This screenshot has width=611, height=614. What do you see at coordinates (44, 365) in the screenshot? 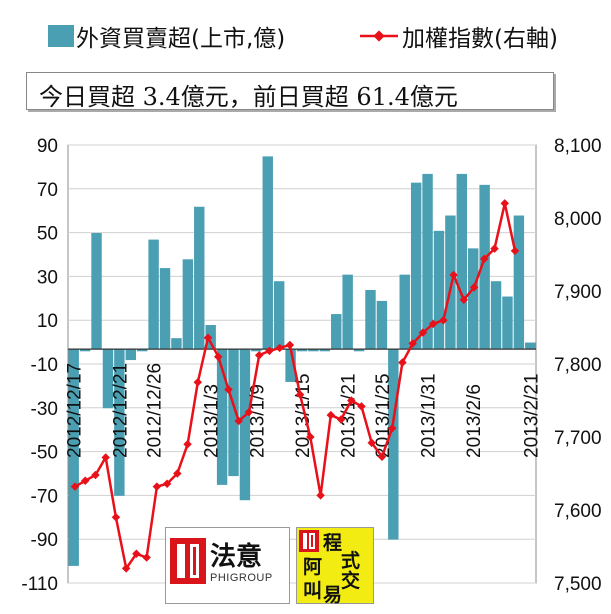
I see `left-tick-label: -10` at bounding box center [44, 365].